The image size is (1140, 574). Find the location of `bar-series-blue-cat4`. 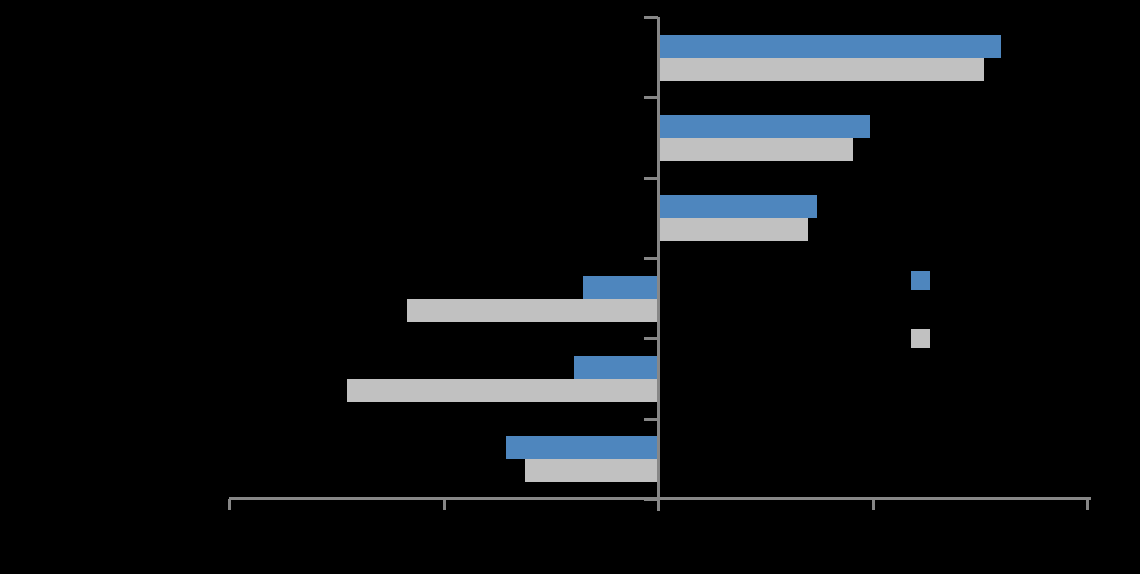

bar-series-blue-cat4 is located at coordinates (620, 287).